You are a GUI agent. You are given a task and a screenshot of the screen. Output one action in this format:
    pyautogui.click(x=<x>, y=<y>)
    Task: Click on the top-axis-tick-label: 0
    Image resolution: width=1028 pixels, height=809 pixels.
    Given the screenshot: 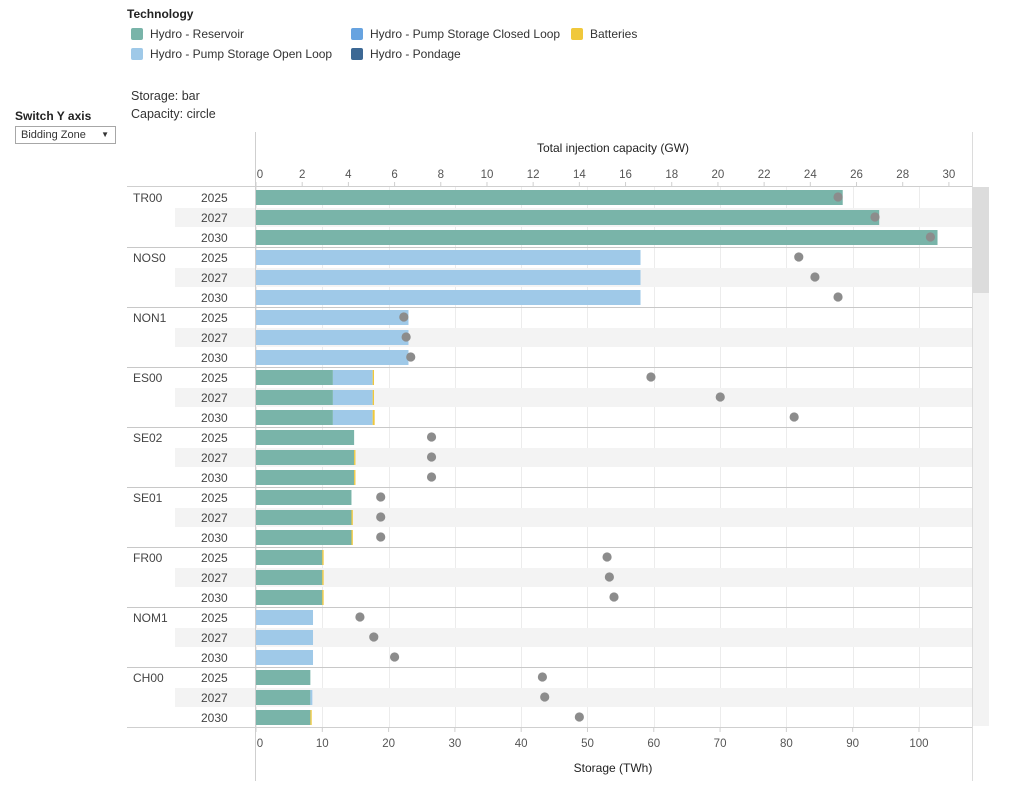 What is the action you would take?
    pyautogui.click(x=260, y=175)
    